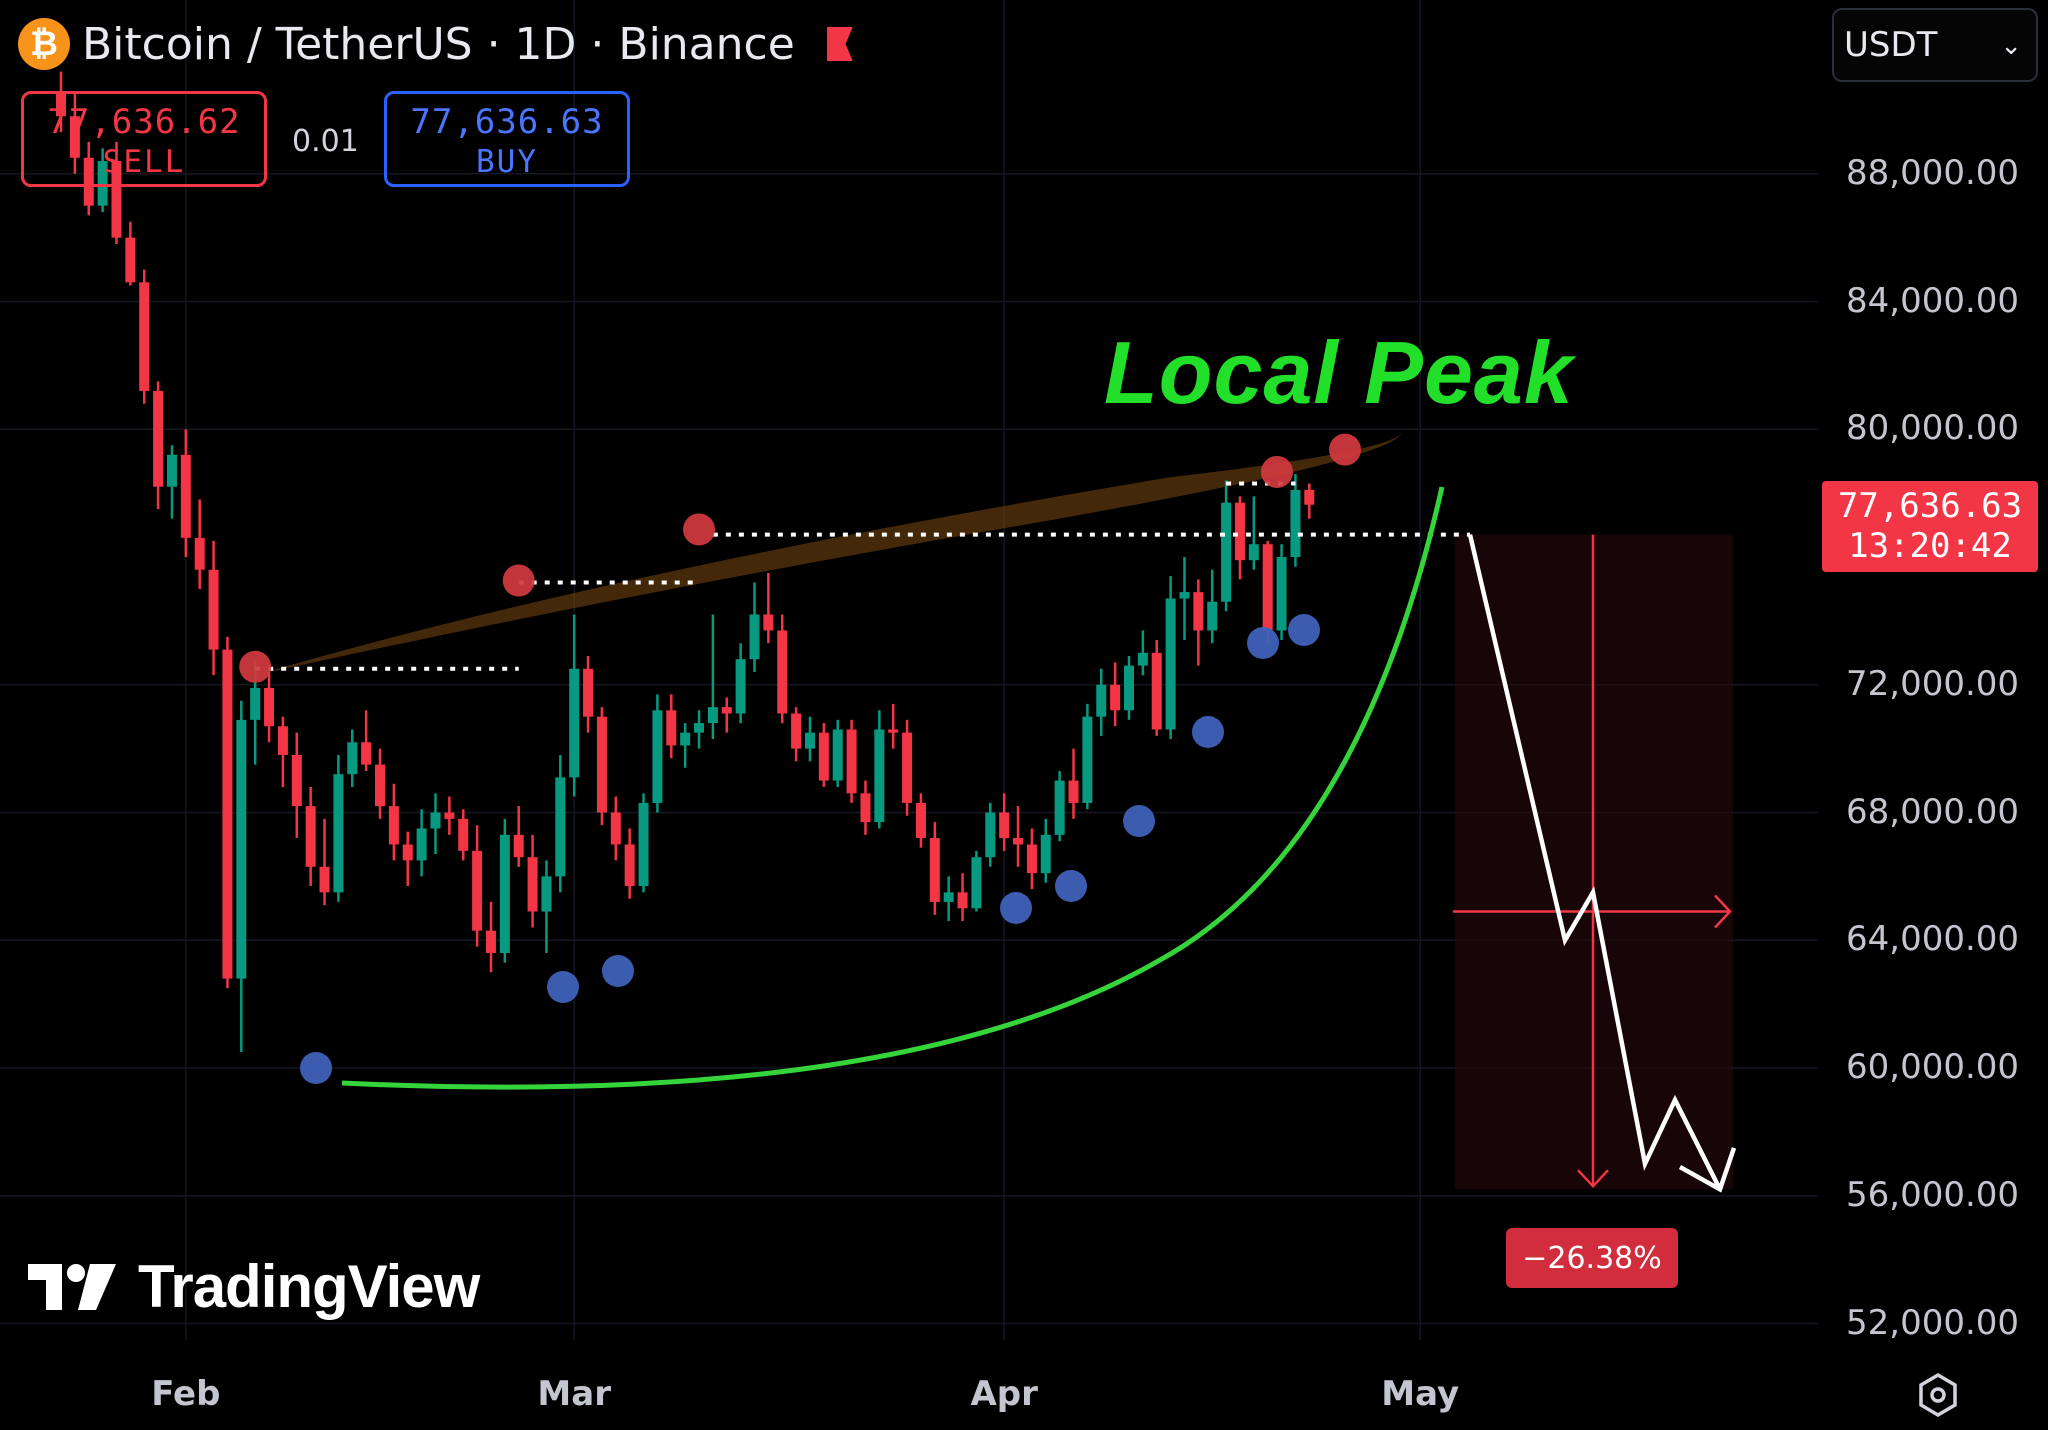 This screenshot has width=2048, height=1430. What do you see at coordinates (1933, 1194) in the screenshot?
I see `price-tick-label: 56,000.00` at bounding box center [1933, 1194].